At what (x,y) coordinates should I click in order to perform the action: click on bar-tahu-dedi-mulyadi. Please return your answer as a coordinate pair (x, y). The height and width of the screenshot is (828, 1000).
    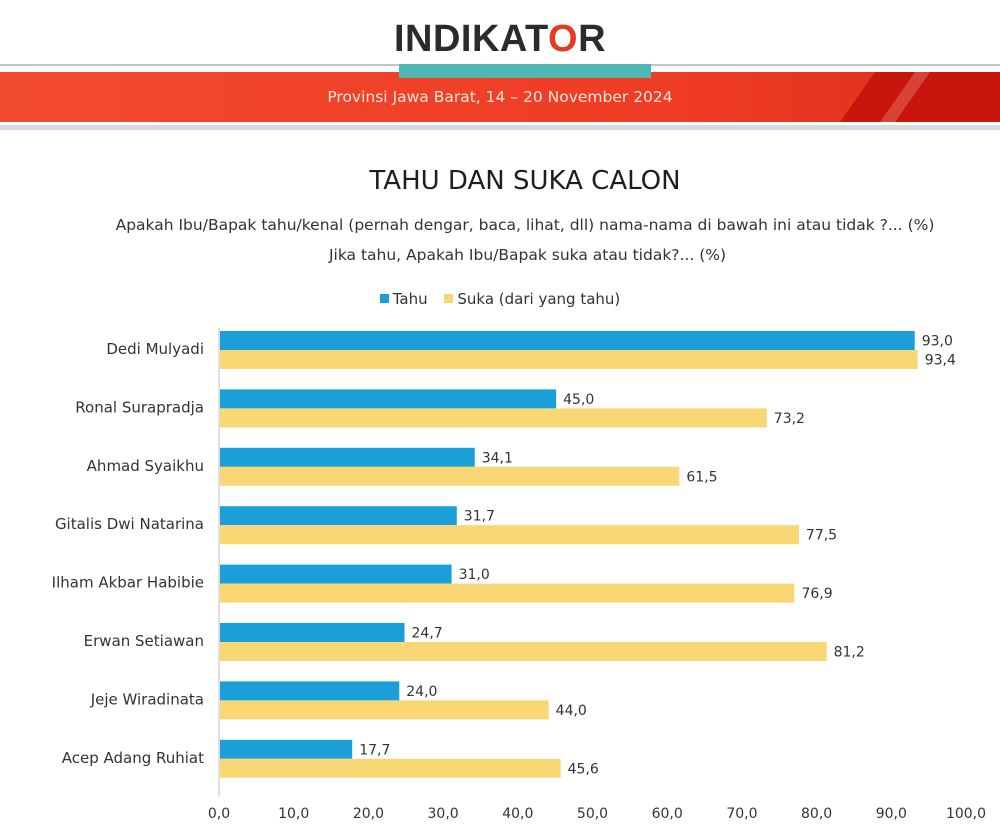
    Looking at the image, I should click on (567, 340).